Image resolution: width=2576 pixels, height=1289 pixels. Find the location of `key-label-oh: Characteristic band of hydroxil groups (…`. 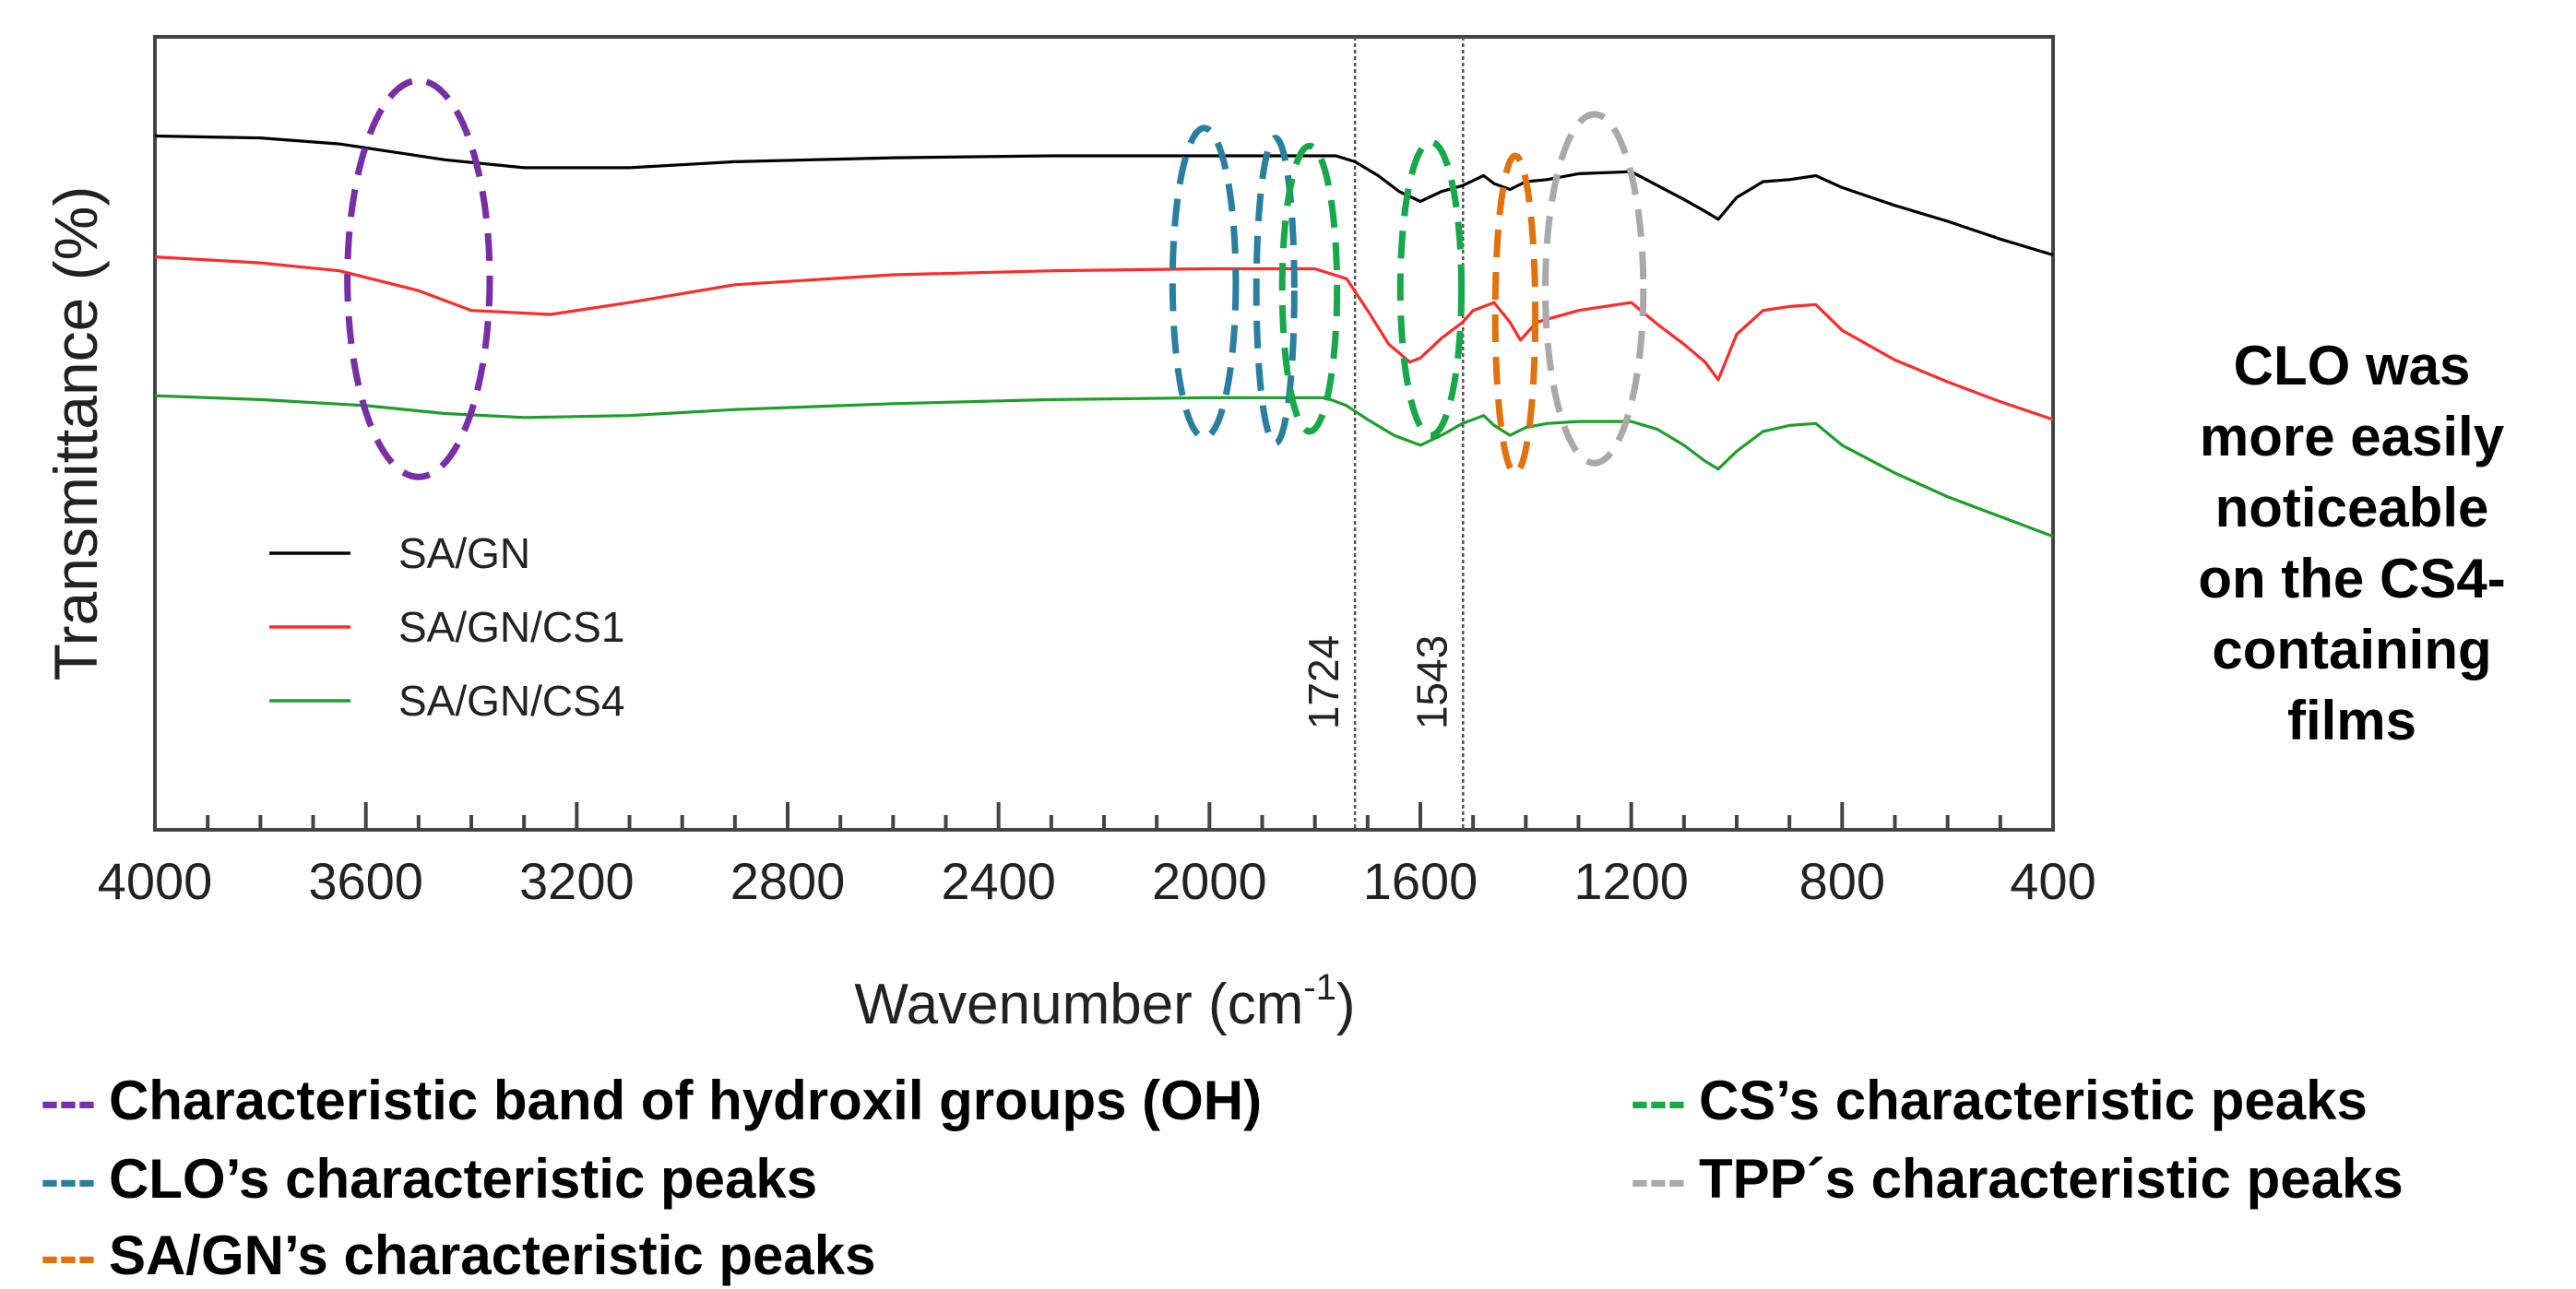

key-label-oh: Characteristic band of hydroxil groups (… is located at coordinates (685, 1100).